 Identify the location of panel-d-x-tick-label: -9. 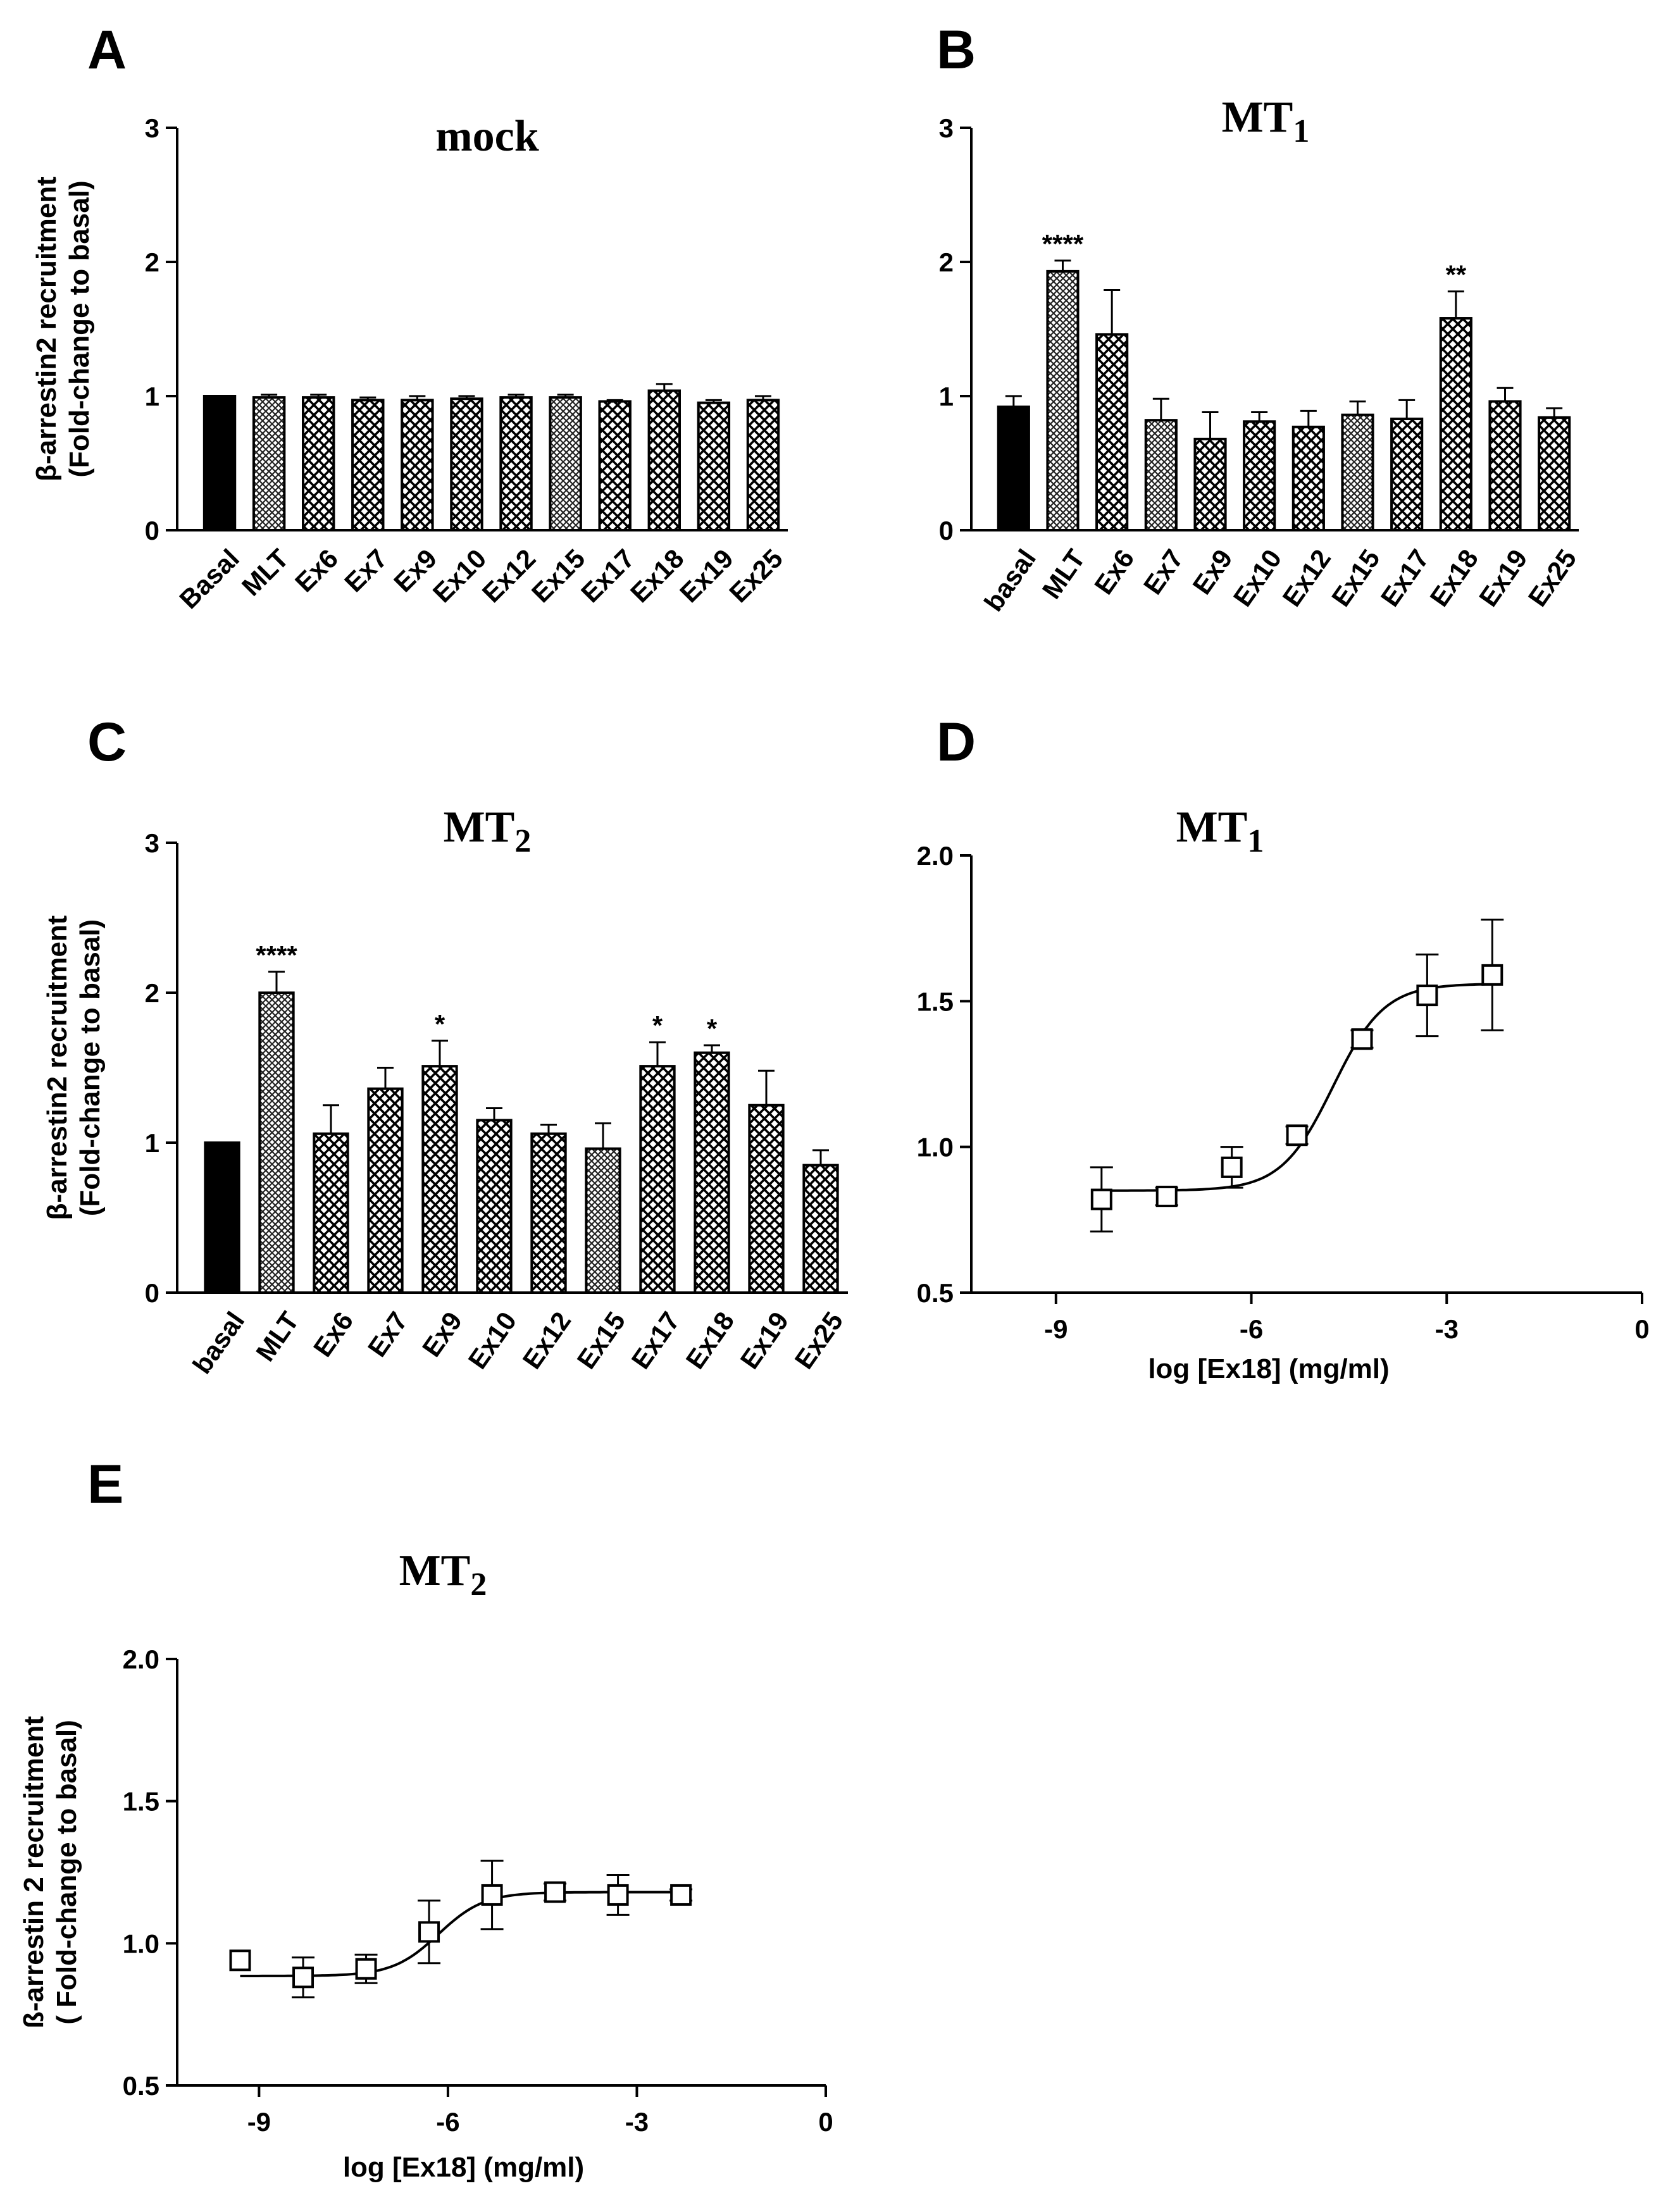
(1055, 1329).